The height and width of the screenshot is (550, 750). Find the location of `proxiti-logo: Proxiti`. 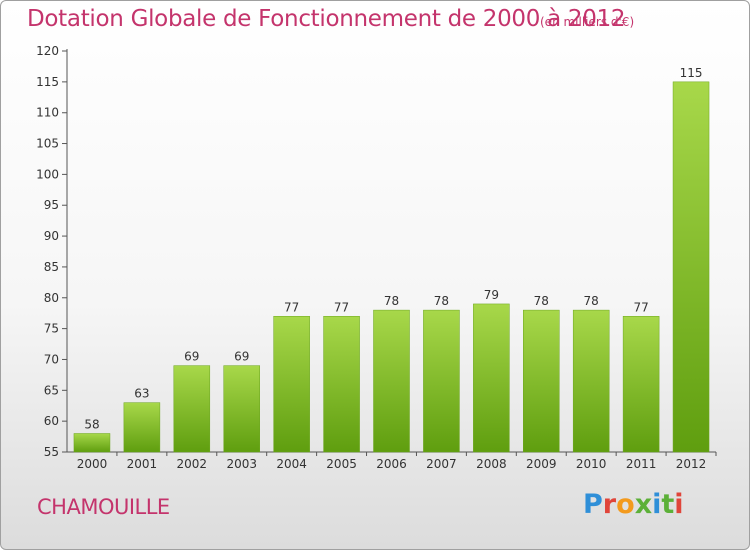

proxiti-logo: Proxiti is located at coordinates (633, 504).